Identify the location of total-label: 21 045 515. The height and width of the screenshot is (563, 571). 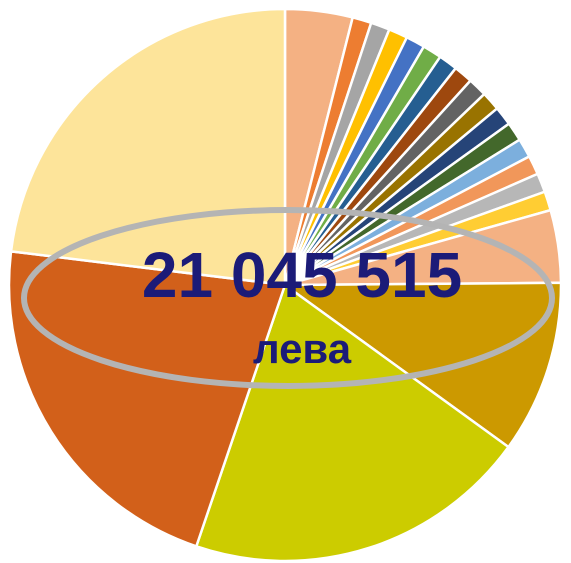
(302, 275).